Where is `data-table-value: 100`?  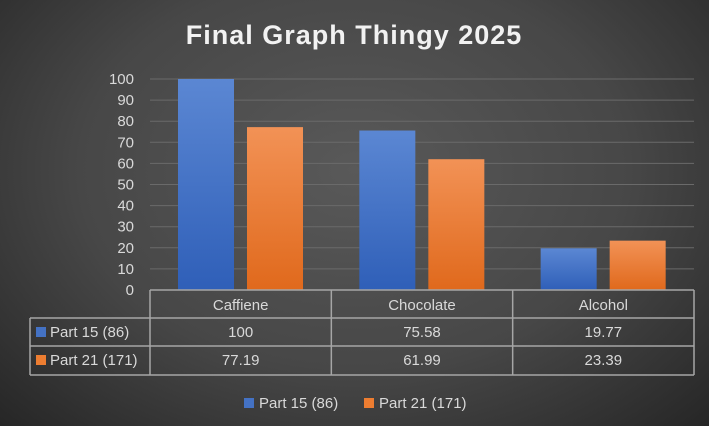 data-table-value: 100 is located at coordinates (240, 332).